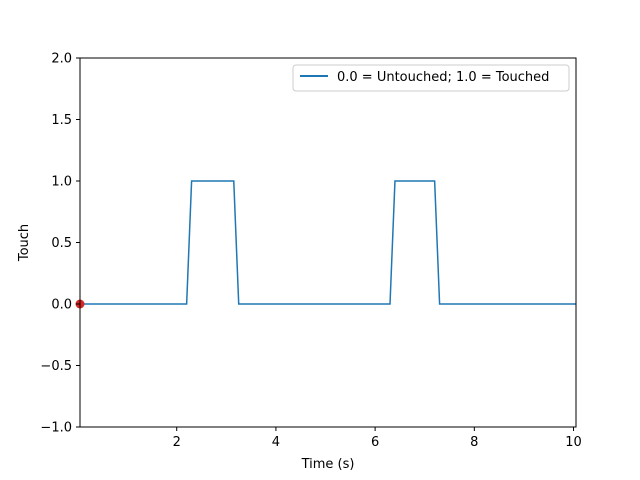  Describe the element at coordinates (24, 243) in the screenshot. I see `y-axis-label: Touch` at that location.